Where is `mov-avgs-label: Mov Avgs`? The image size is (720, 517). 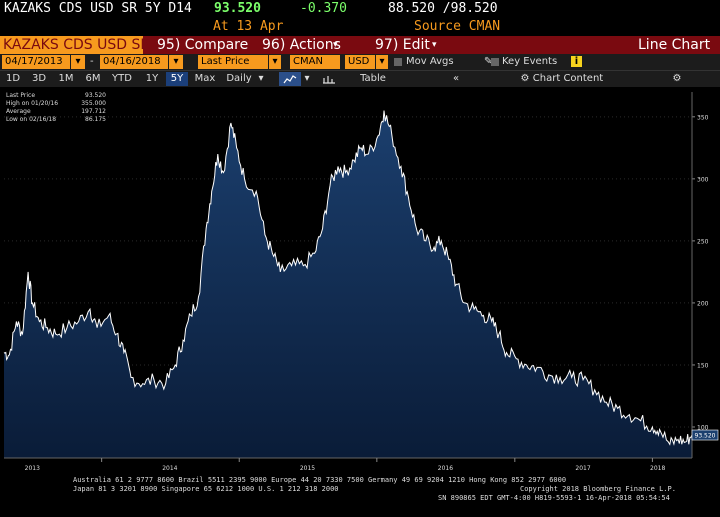 mov-avgs-label: Mov Avgs is located at coordinates (430, 61).